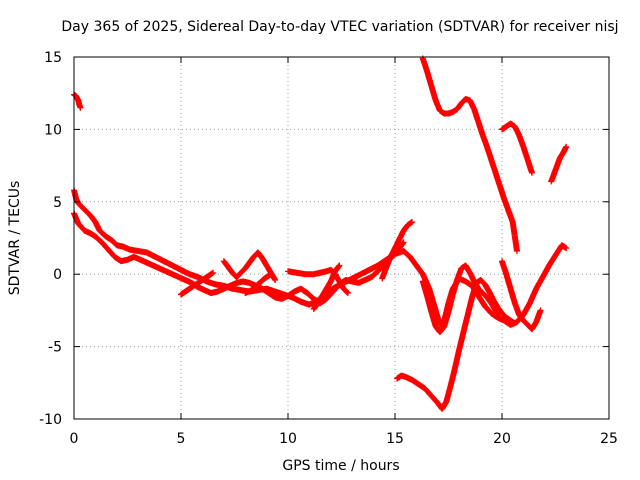  I want to click on x-tick-label: 25, so click(609, 439).